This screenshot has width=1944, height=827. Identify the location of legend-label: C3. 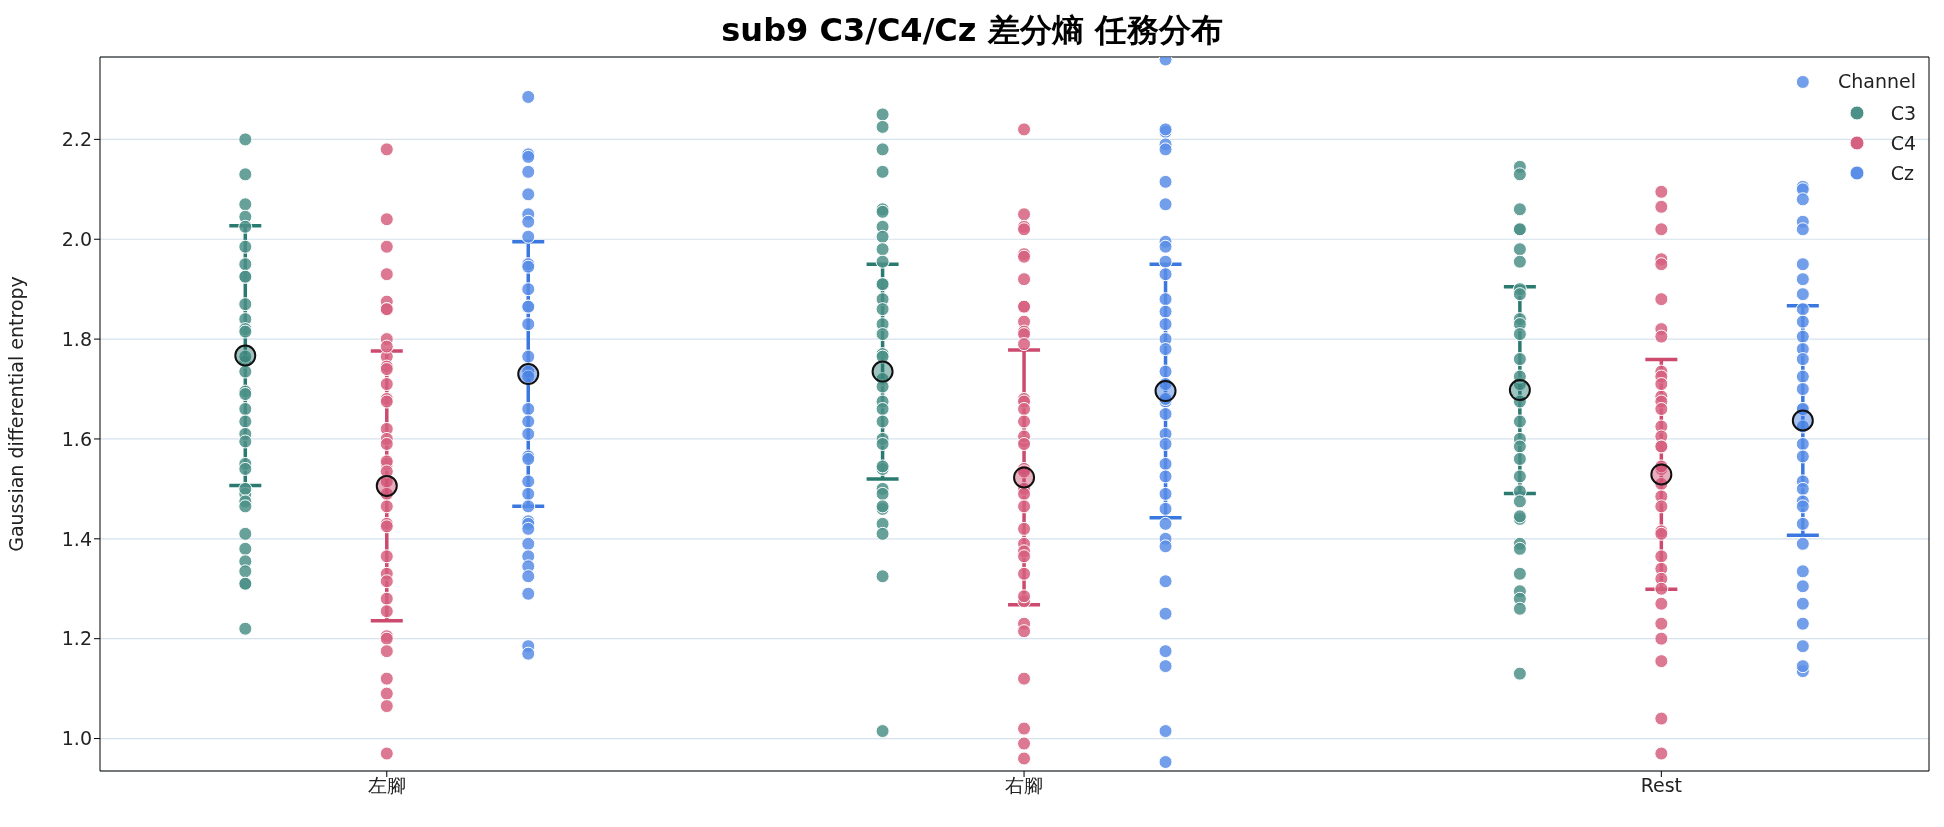
(1903, 113).